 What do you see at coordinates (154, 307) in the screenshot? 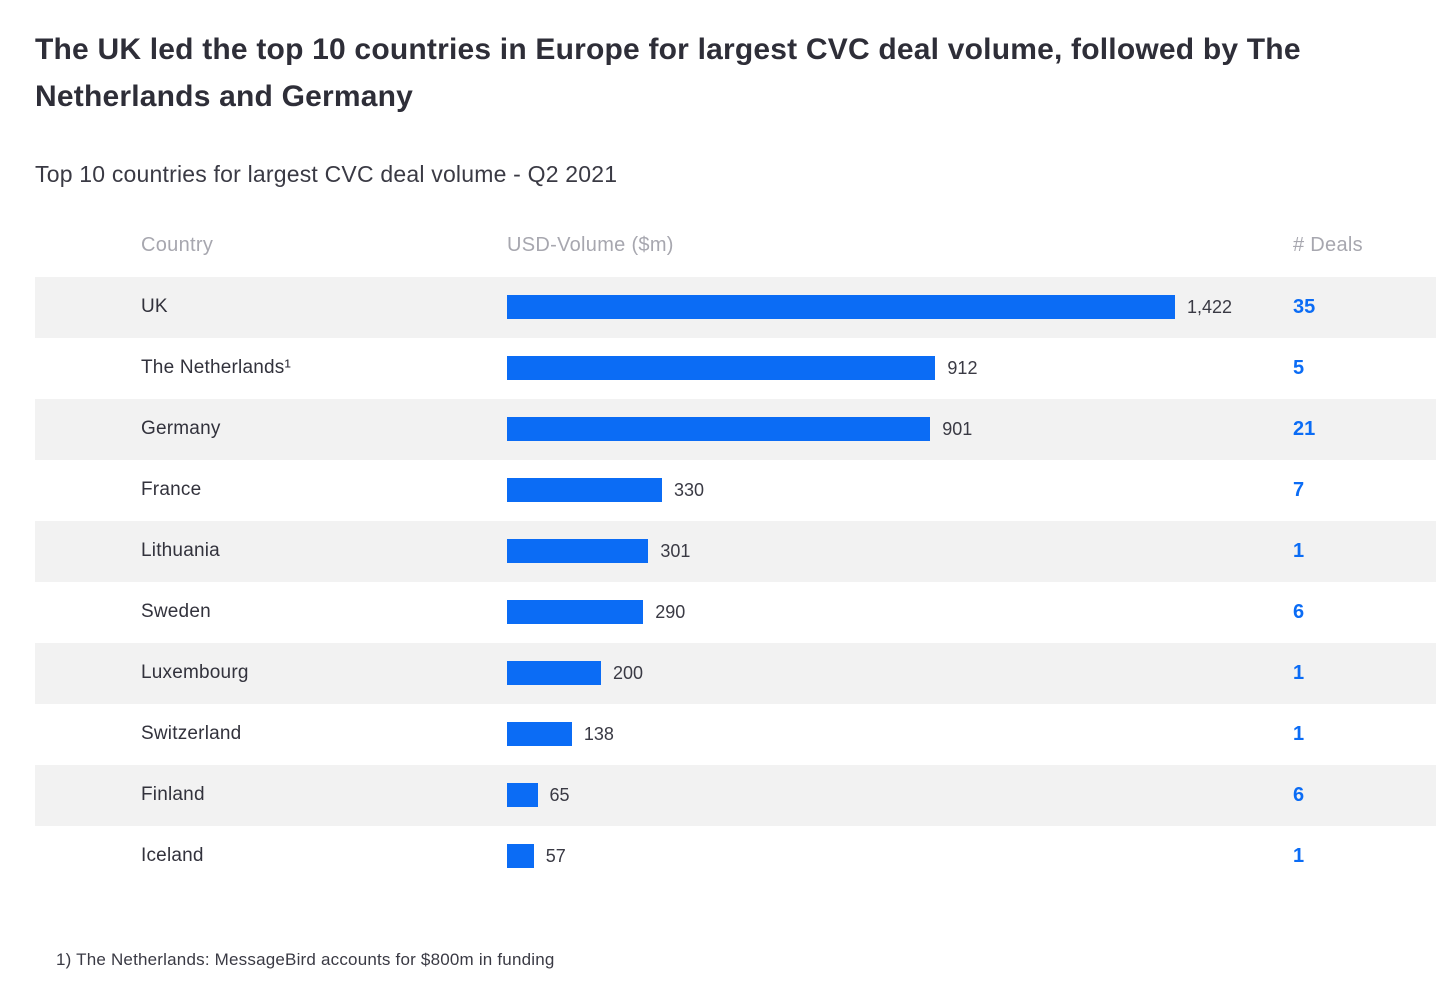
I see `country-label: UK` at bounding box center [154, 307].